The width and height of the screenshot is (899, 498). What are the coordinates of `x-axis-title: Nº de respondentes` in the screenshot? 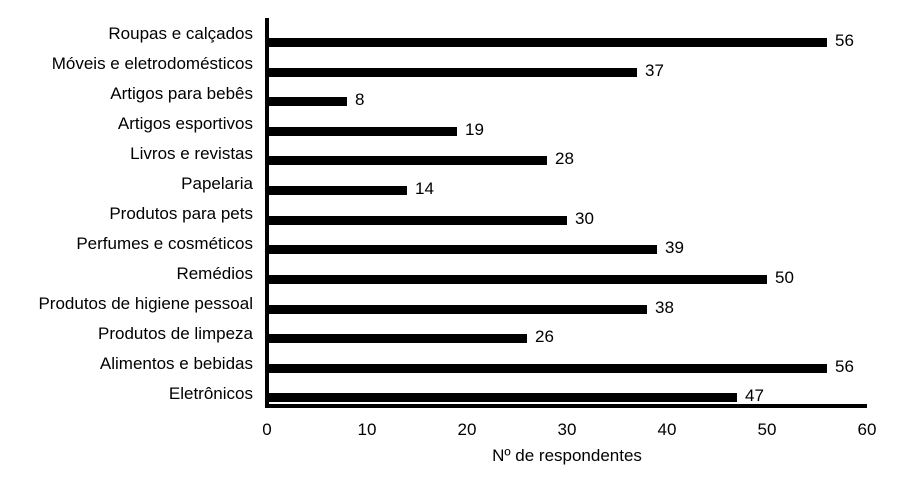 It's located at (567, 455).